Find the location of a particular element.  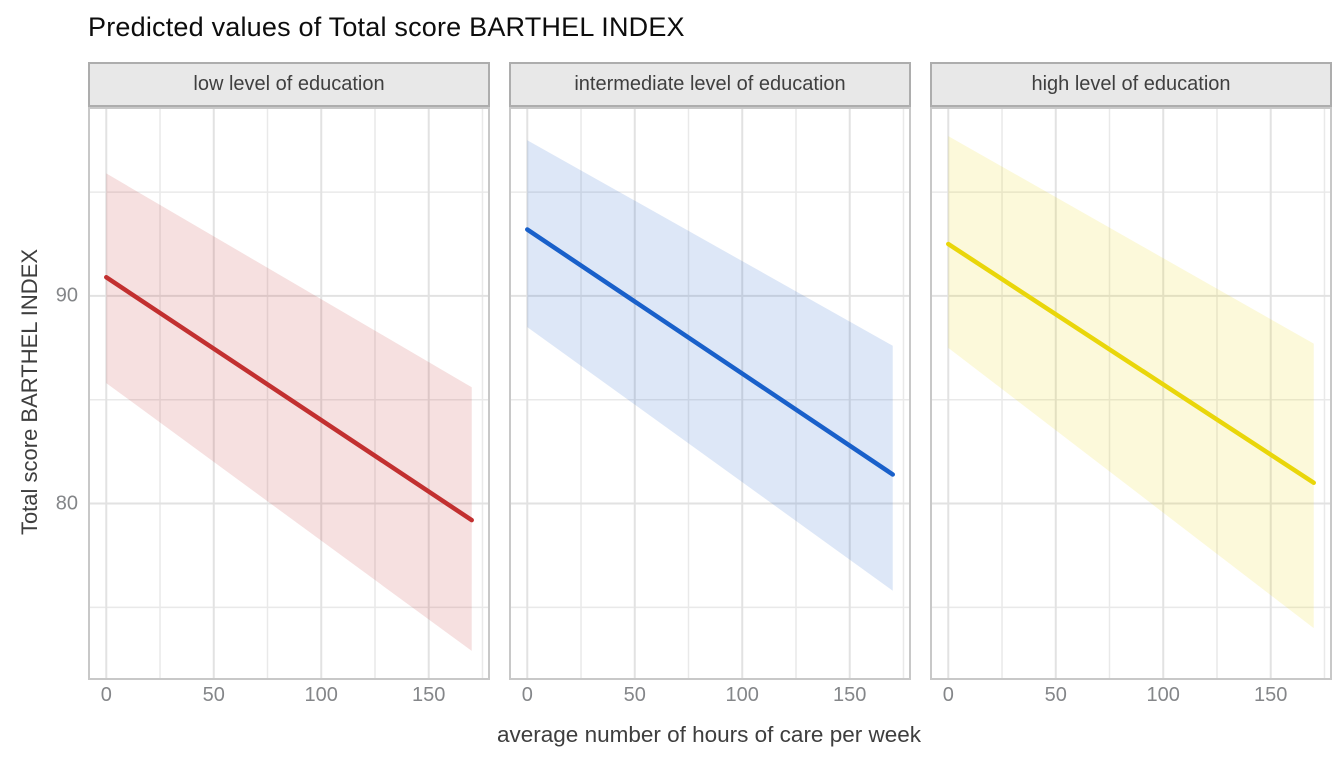

y-tick-label: 90 is located at coordinates (66, 295).